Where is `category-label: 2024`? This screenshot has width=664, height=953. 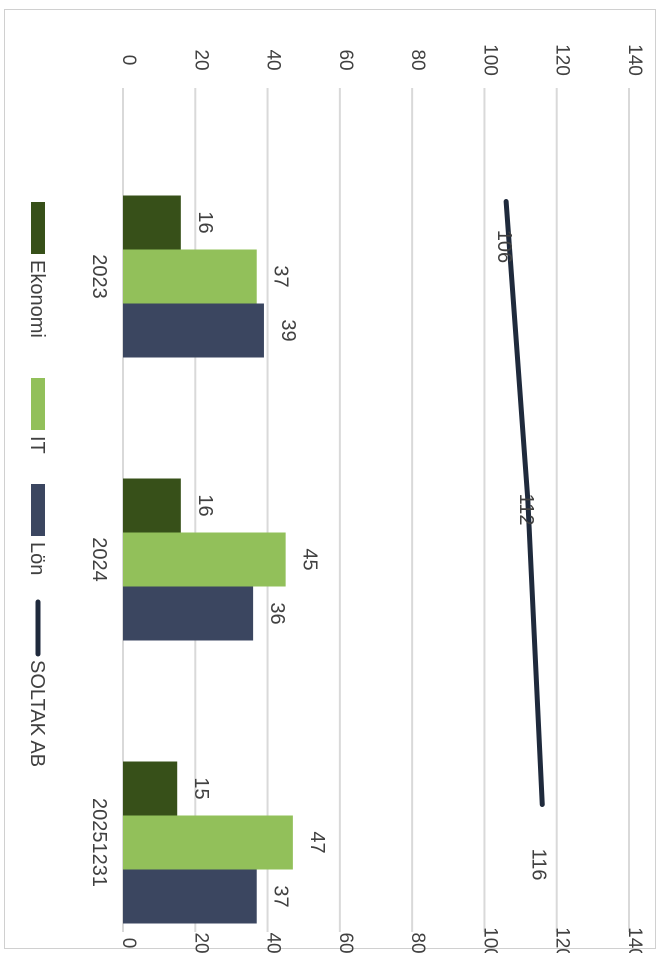
category-label: 2024 is located at coordinates (99, 559).